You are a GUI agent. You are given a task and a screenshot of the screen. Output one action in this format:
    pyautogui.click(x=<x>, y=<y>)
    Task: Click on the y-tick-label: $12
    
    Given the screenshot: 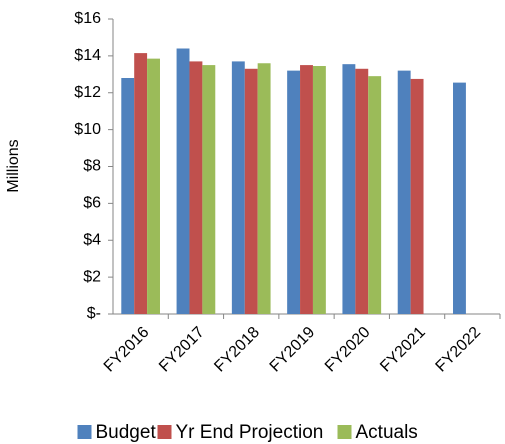 What is the action you would take?
    pyautogui.click(x=87, y=92)
    